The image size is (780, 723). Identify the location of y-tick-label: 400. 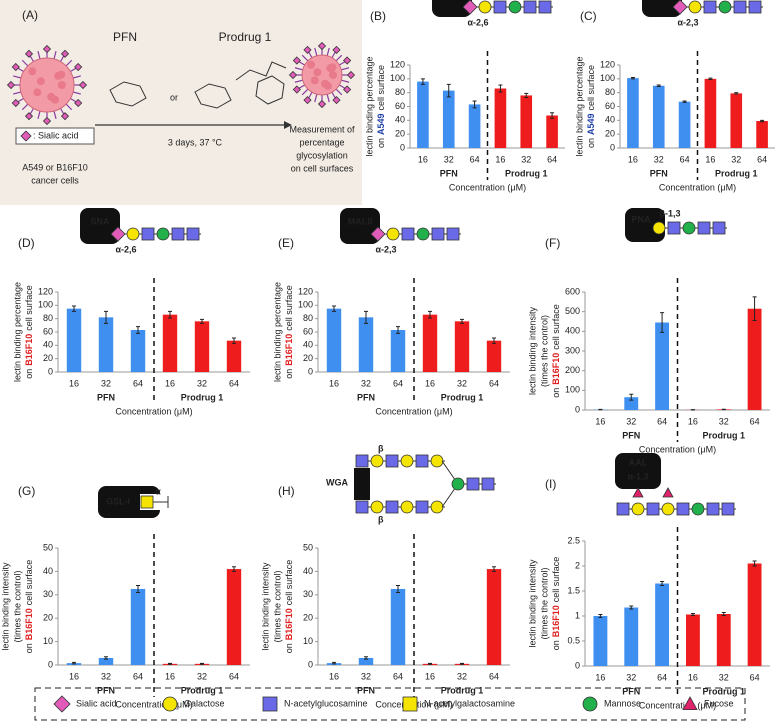
(572, 331).